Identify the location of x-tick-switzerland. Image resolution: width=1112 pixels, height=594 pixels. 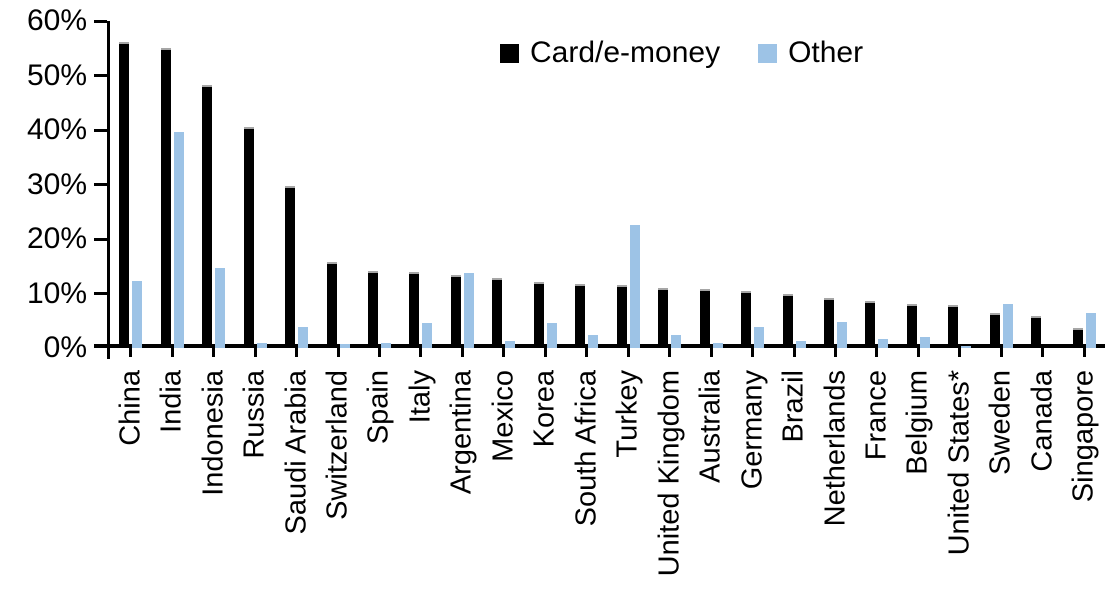
(338, 352).